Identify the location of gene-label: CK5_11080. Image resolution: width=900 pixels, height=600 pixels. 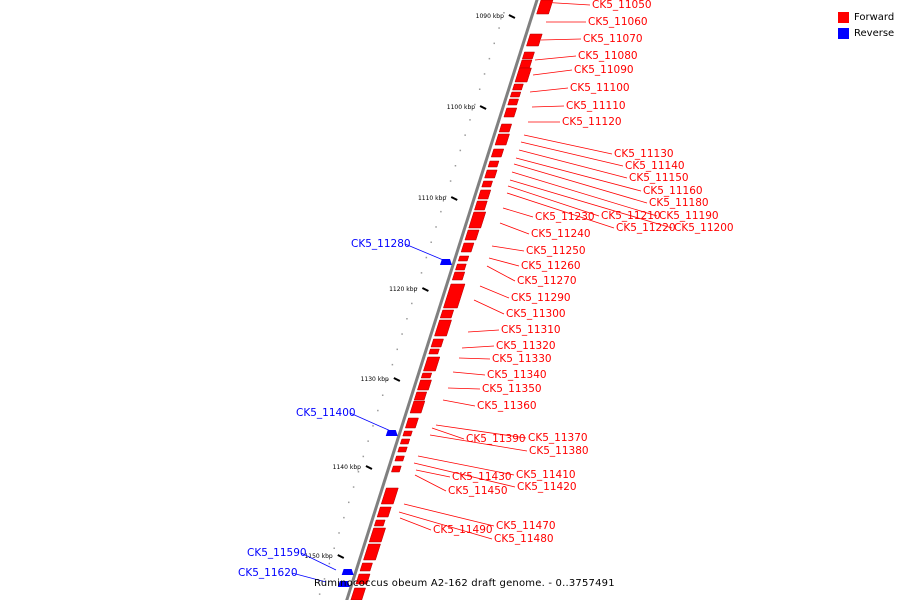
(608, 56).